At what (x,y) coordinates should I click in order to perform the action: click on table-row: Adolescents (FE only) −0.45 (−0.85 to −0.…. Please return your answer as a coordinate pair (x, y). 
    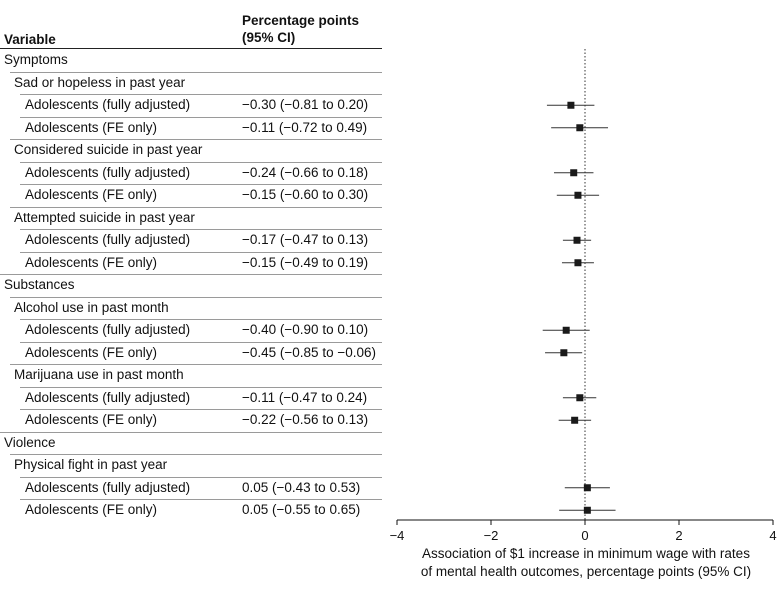
    Looking at the image, I should click on (191, 353).